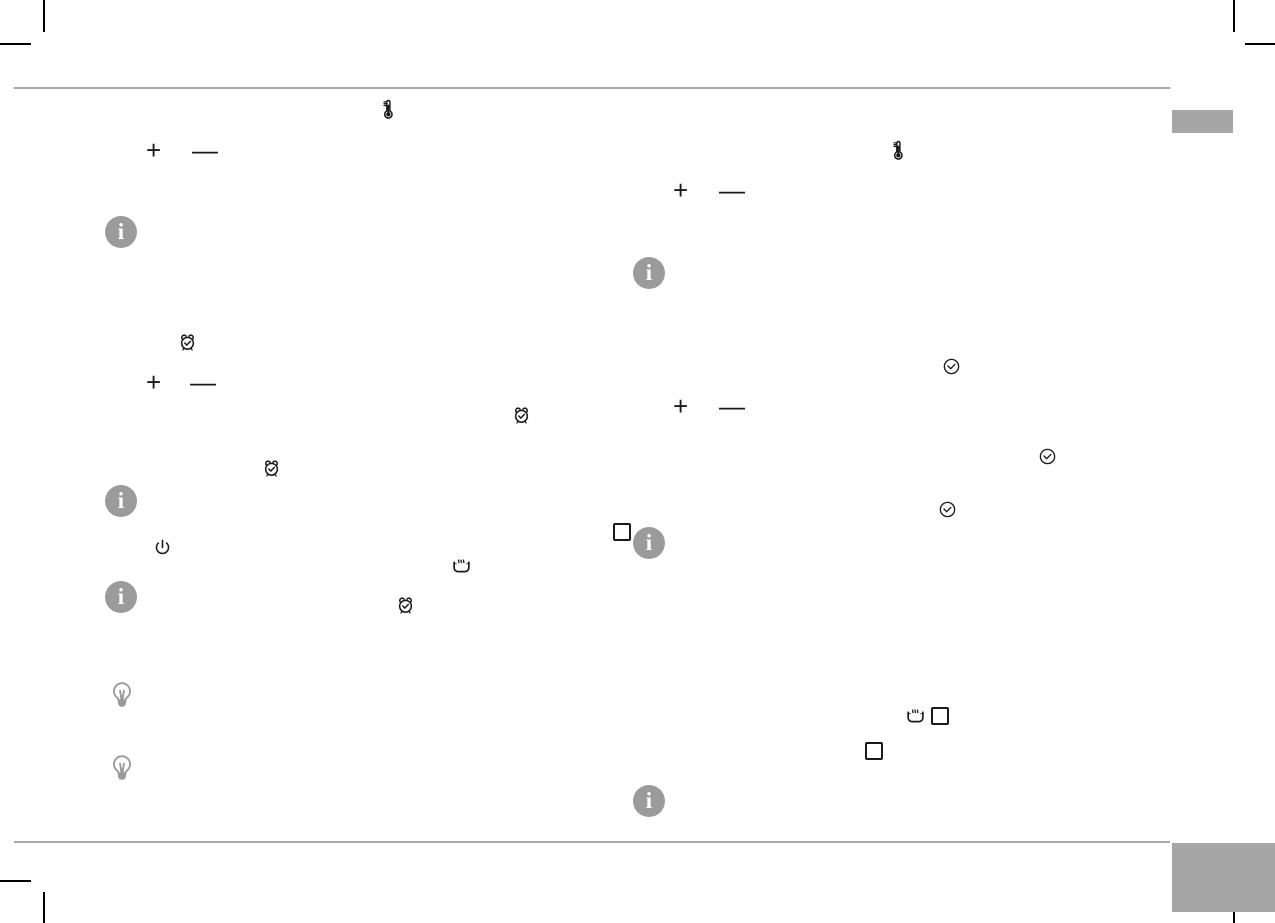  I want to click on crop-mark-top-right-vertical, so click(1234, 16).